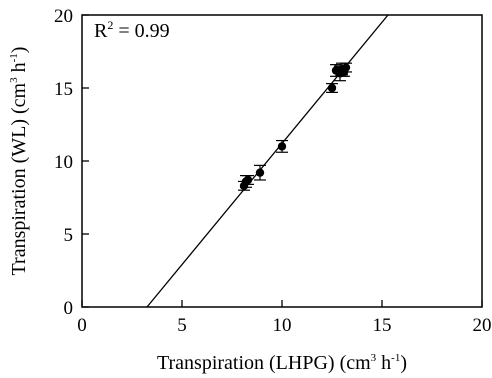 This screenshot has height=378, width=492. Describe the element at coordinates (382, 325) in the screenshot. I see `x-tick-label: 15` at that location.